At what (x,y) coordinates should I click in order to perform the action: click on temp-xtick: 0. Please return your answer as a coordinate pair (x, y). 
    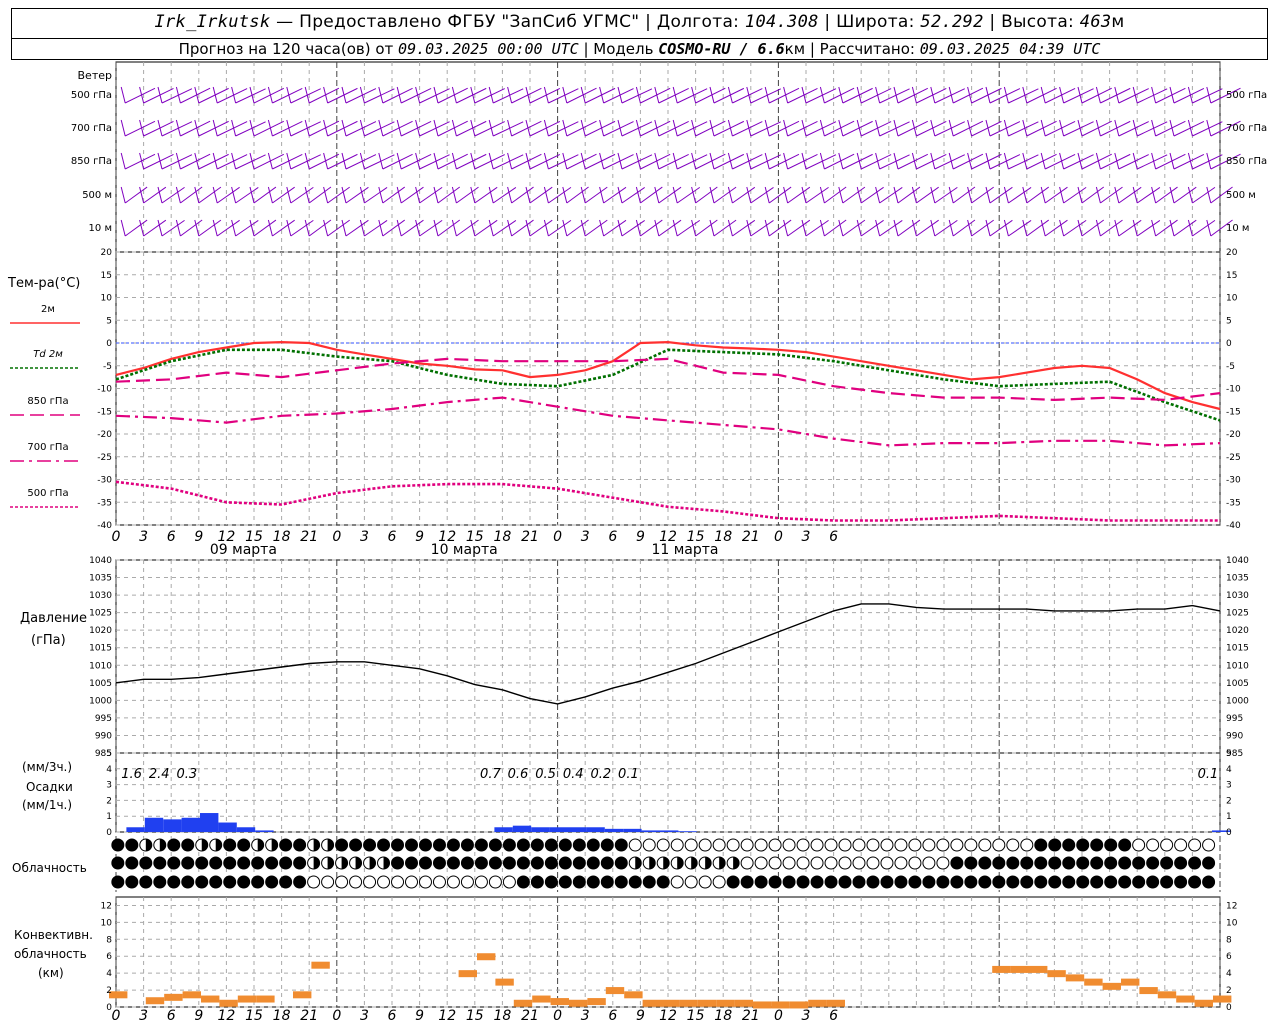
    Looking at the image, I should click on (778, 537).